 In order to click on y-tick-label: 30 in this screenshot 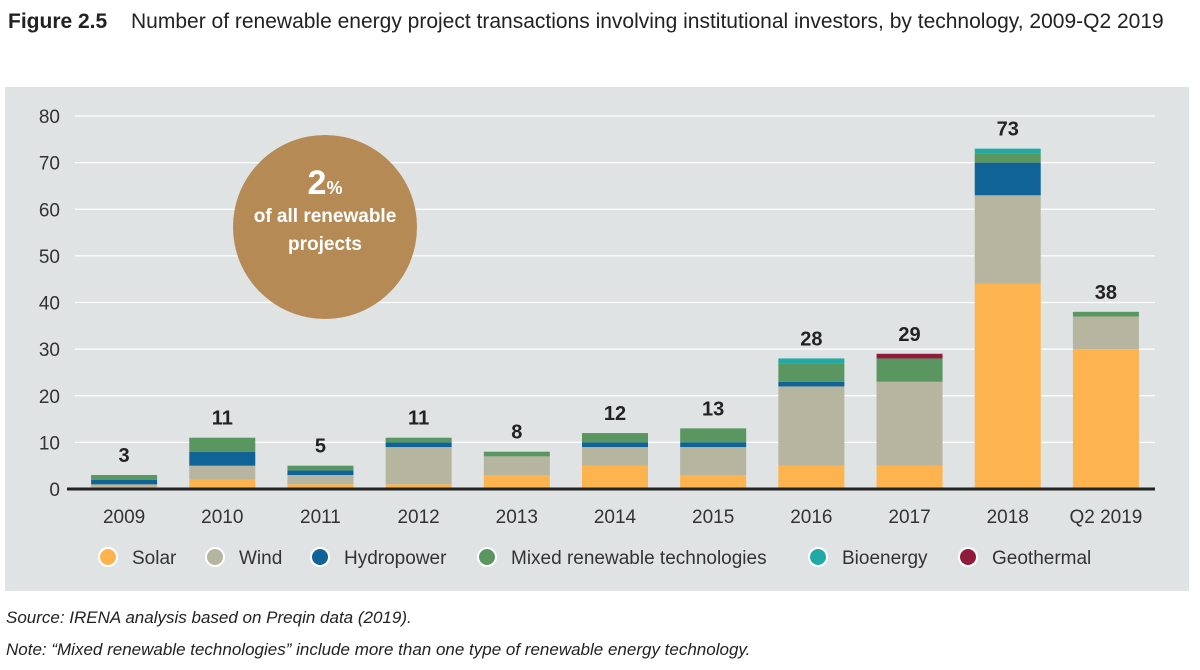, I will do `click(49, 350)`.